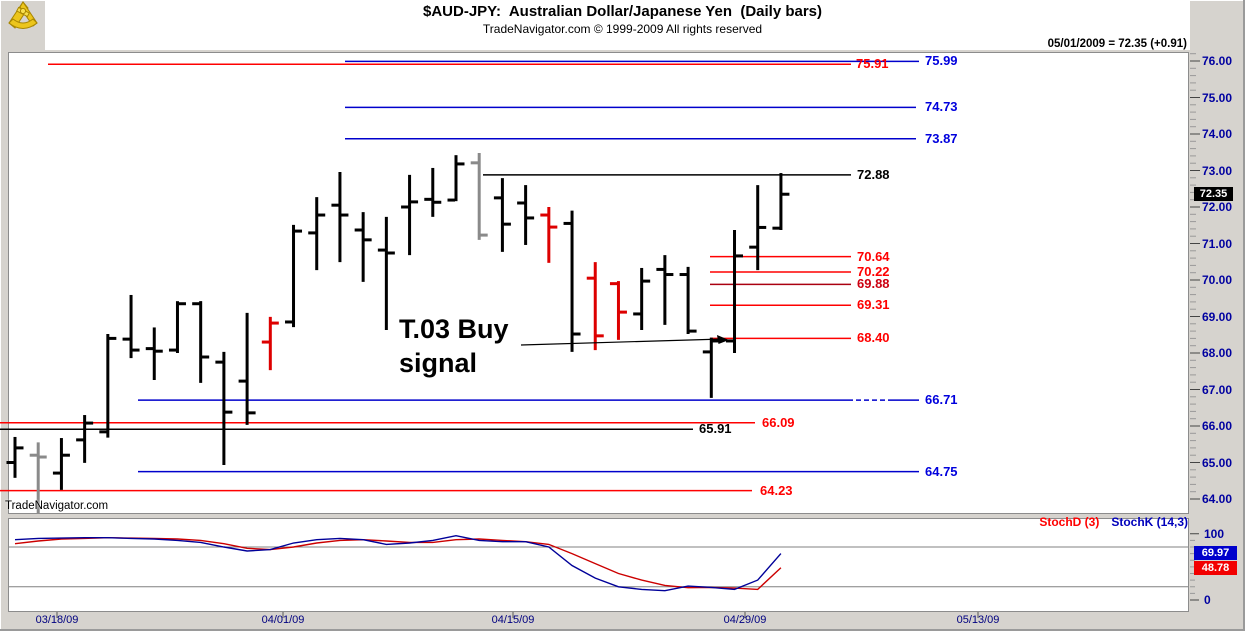  What do you see at coordinates (454, 346) in the screenshot?
I see `buy-signal-annotation: T.03 Buy signal` at bounding box center [454, 346].